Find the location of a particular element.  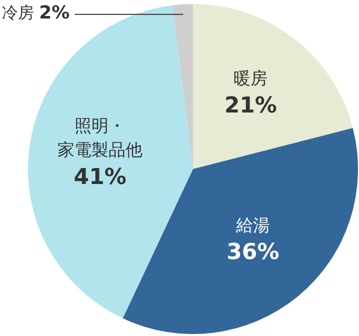

slice-label: 冷房 is located at coordinates (18, 12).